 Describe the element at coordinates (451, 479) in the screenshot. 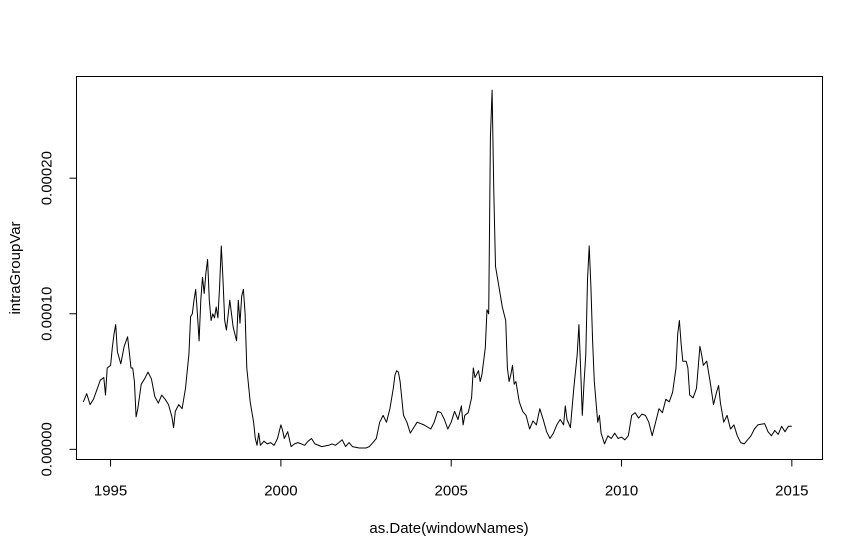

I see `x-axis: 1995 2000 2005 2010 2015` at that location.